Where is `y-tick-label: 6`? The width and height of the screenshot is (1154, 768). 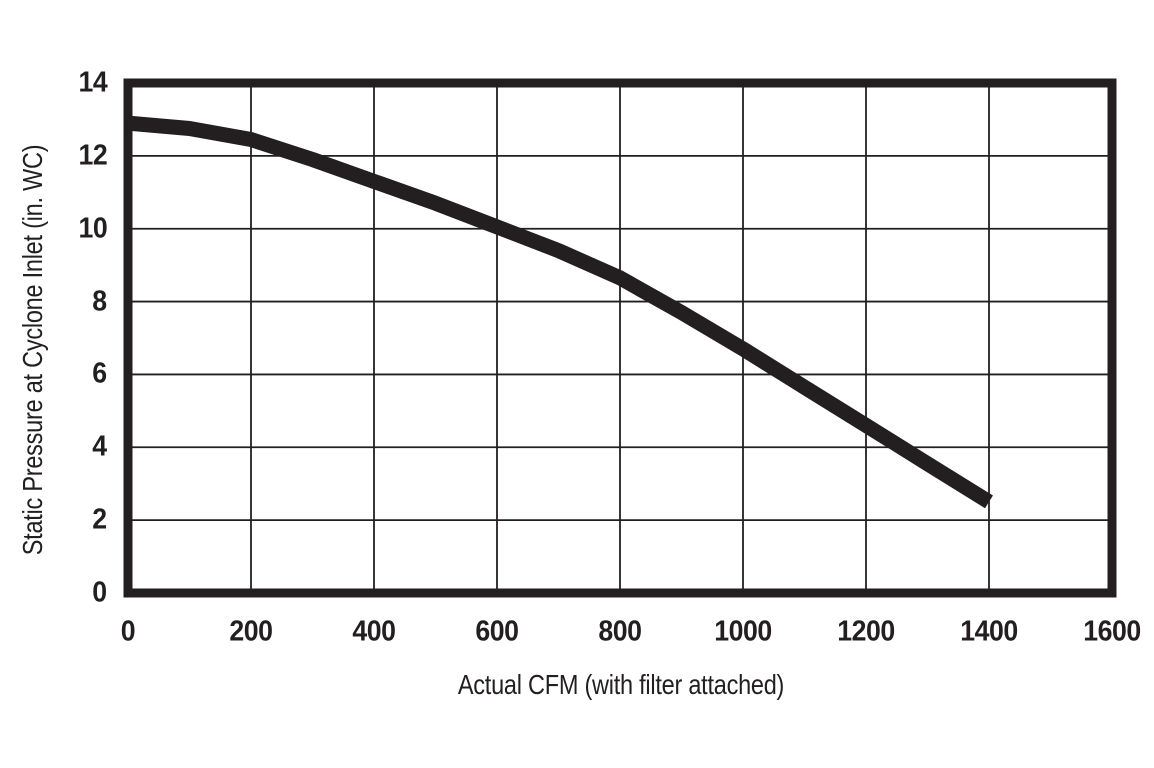 y-tick-label: 6 is located at coordinates (100, 373).